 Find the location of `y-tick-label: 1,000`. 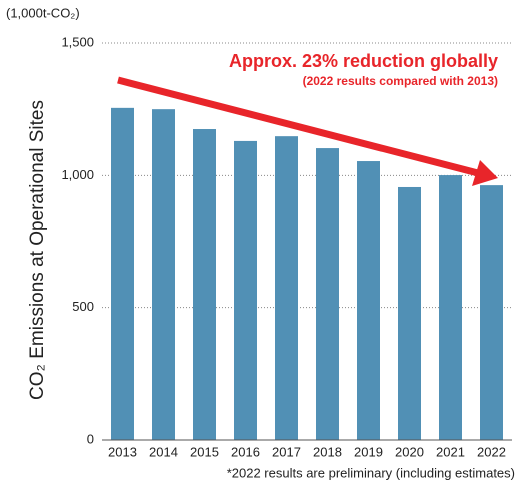

y-tick-label: 1,000 is located at coordinates (77, 174).